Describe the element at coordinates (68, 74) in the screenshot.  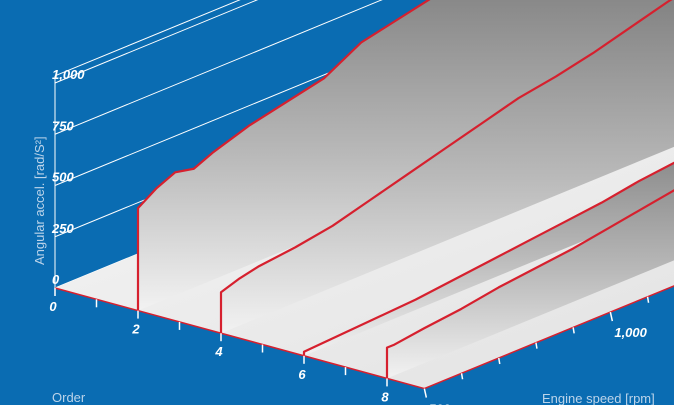
I see `y-tick-label-1000: 1,000` at that location.